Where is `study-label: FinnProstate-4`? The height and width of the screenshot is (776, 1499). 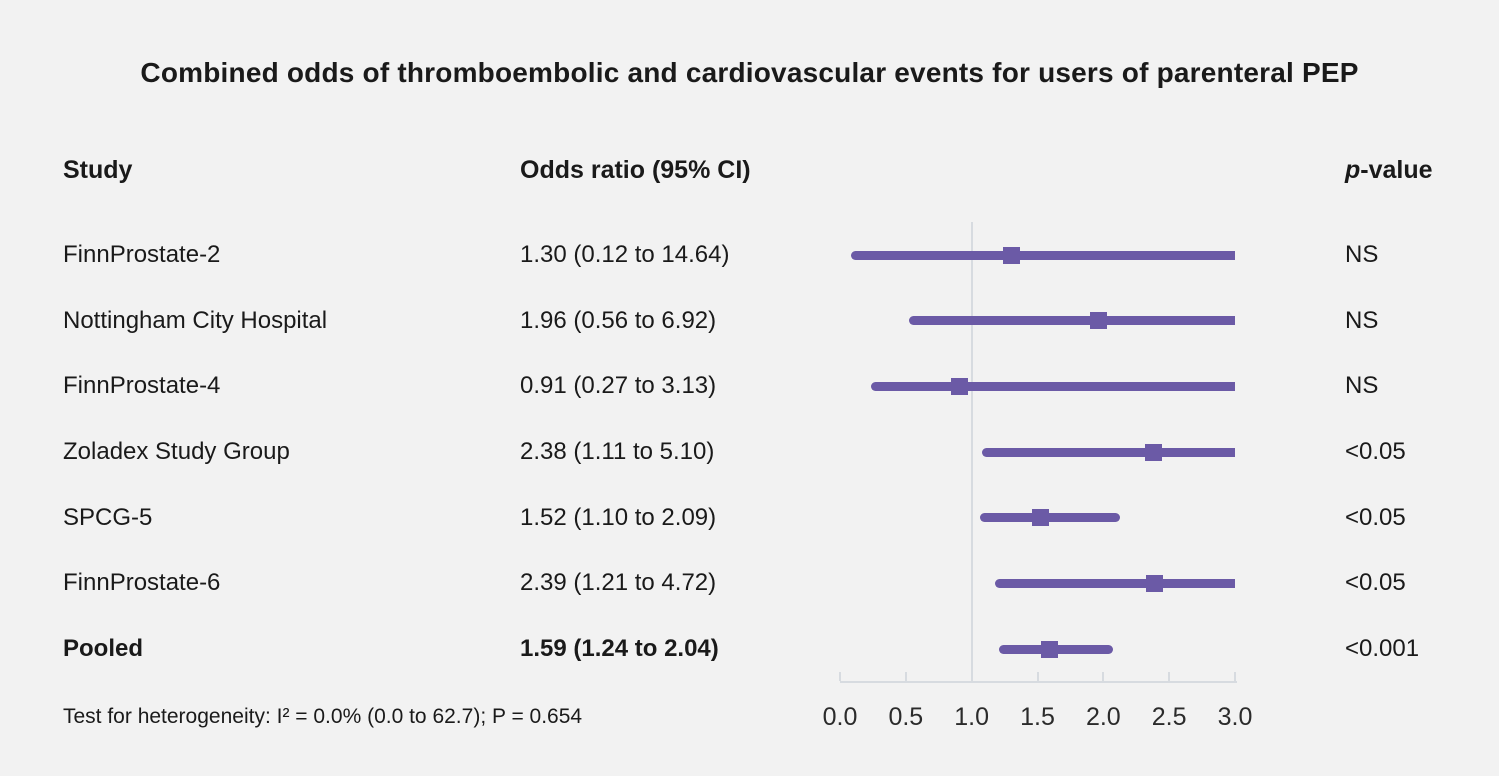 study-label: FinnProstate-4 is located at coordinates (142, 386).